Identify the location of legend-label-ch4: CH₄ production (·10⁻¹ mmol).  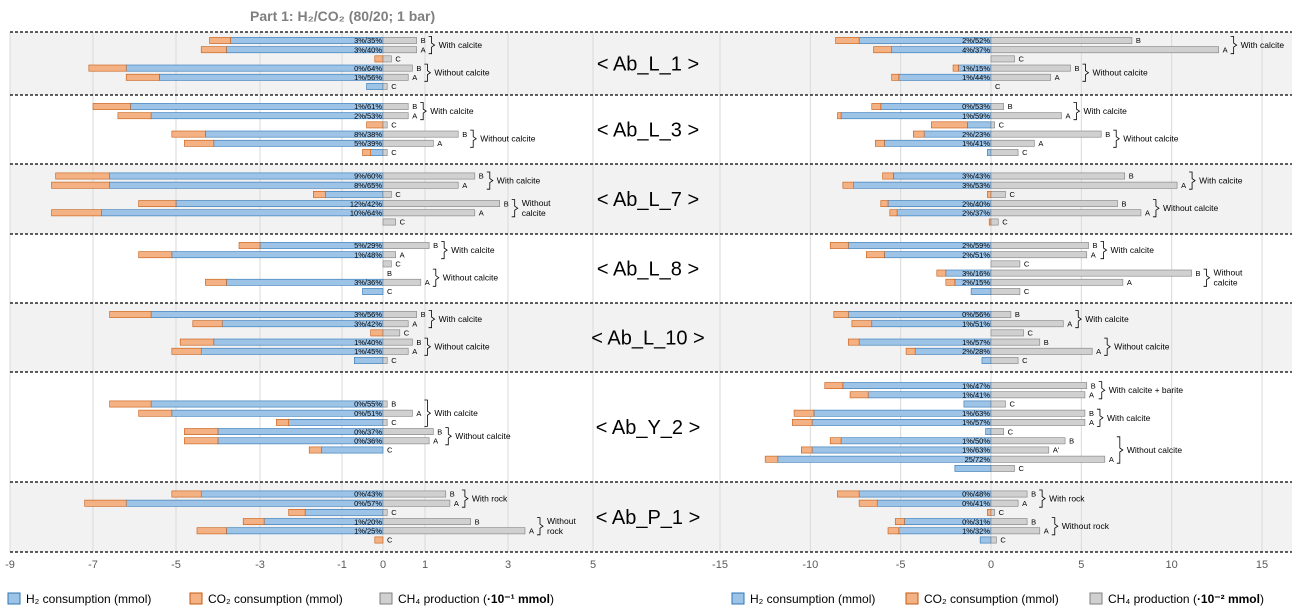
(476, 599).